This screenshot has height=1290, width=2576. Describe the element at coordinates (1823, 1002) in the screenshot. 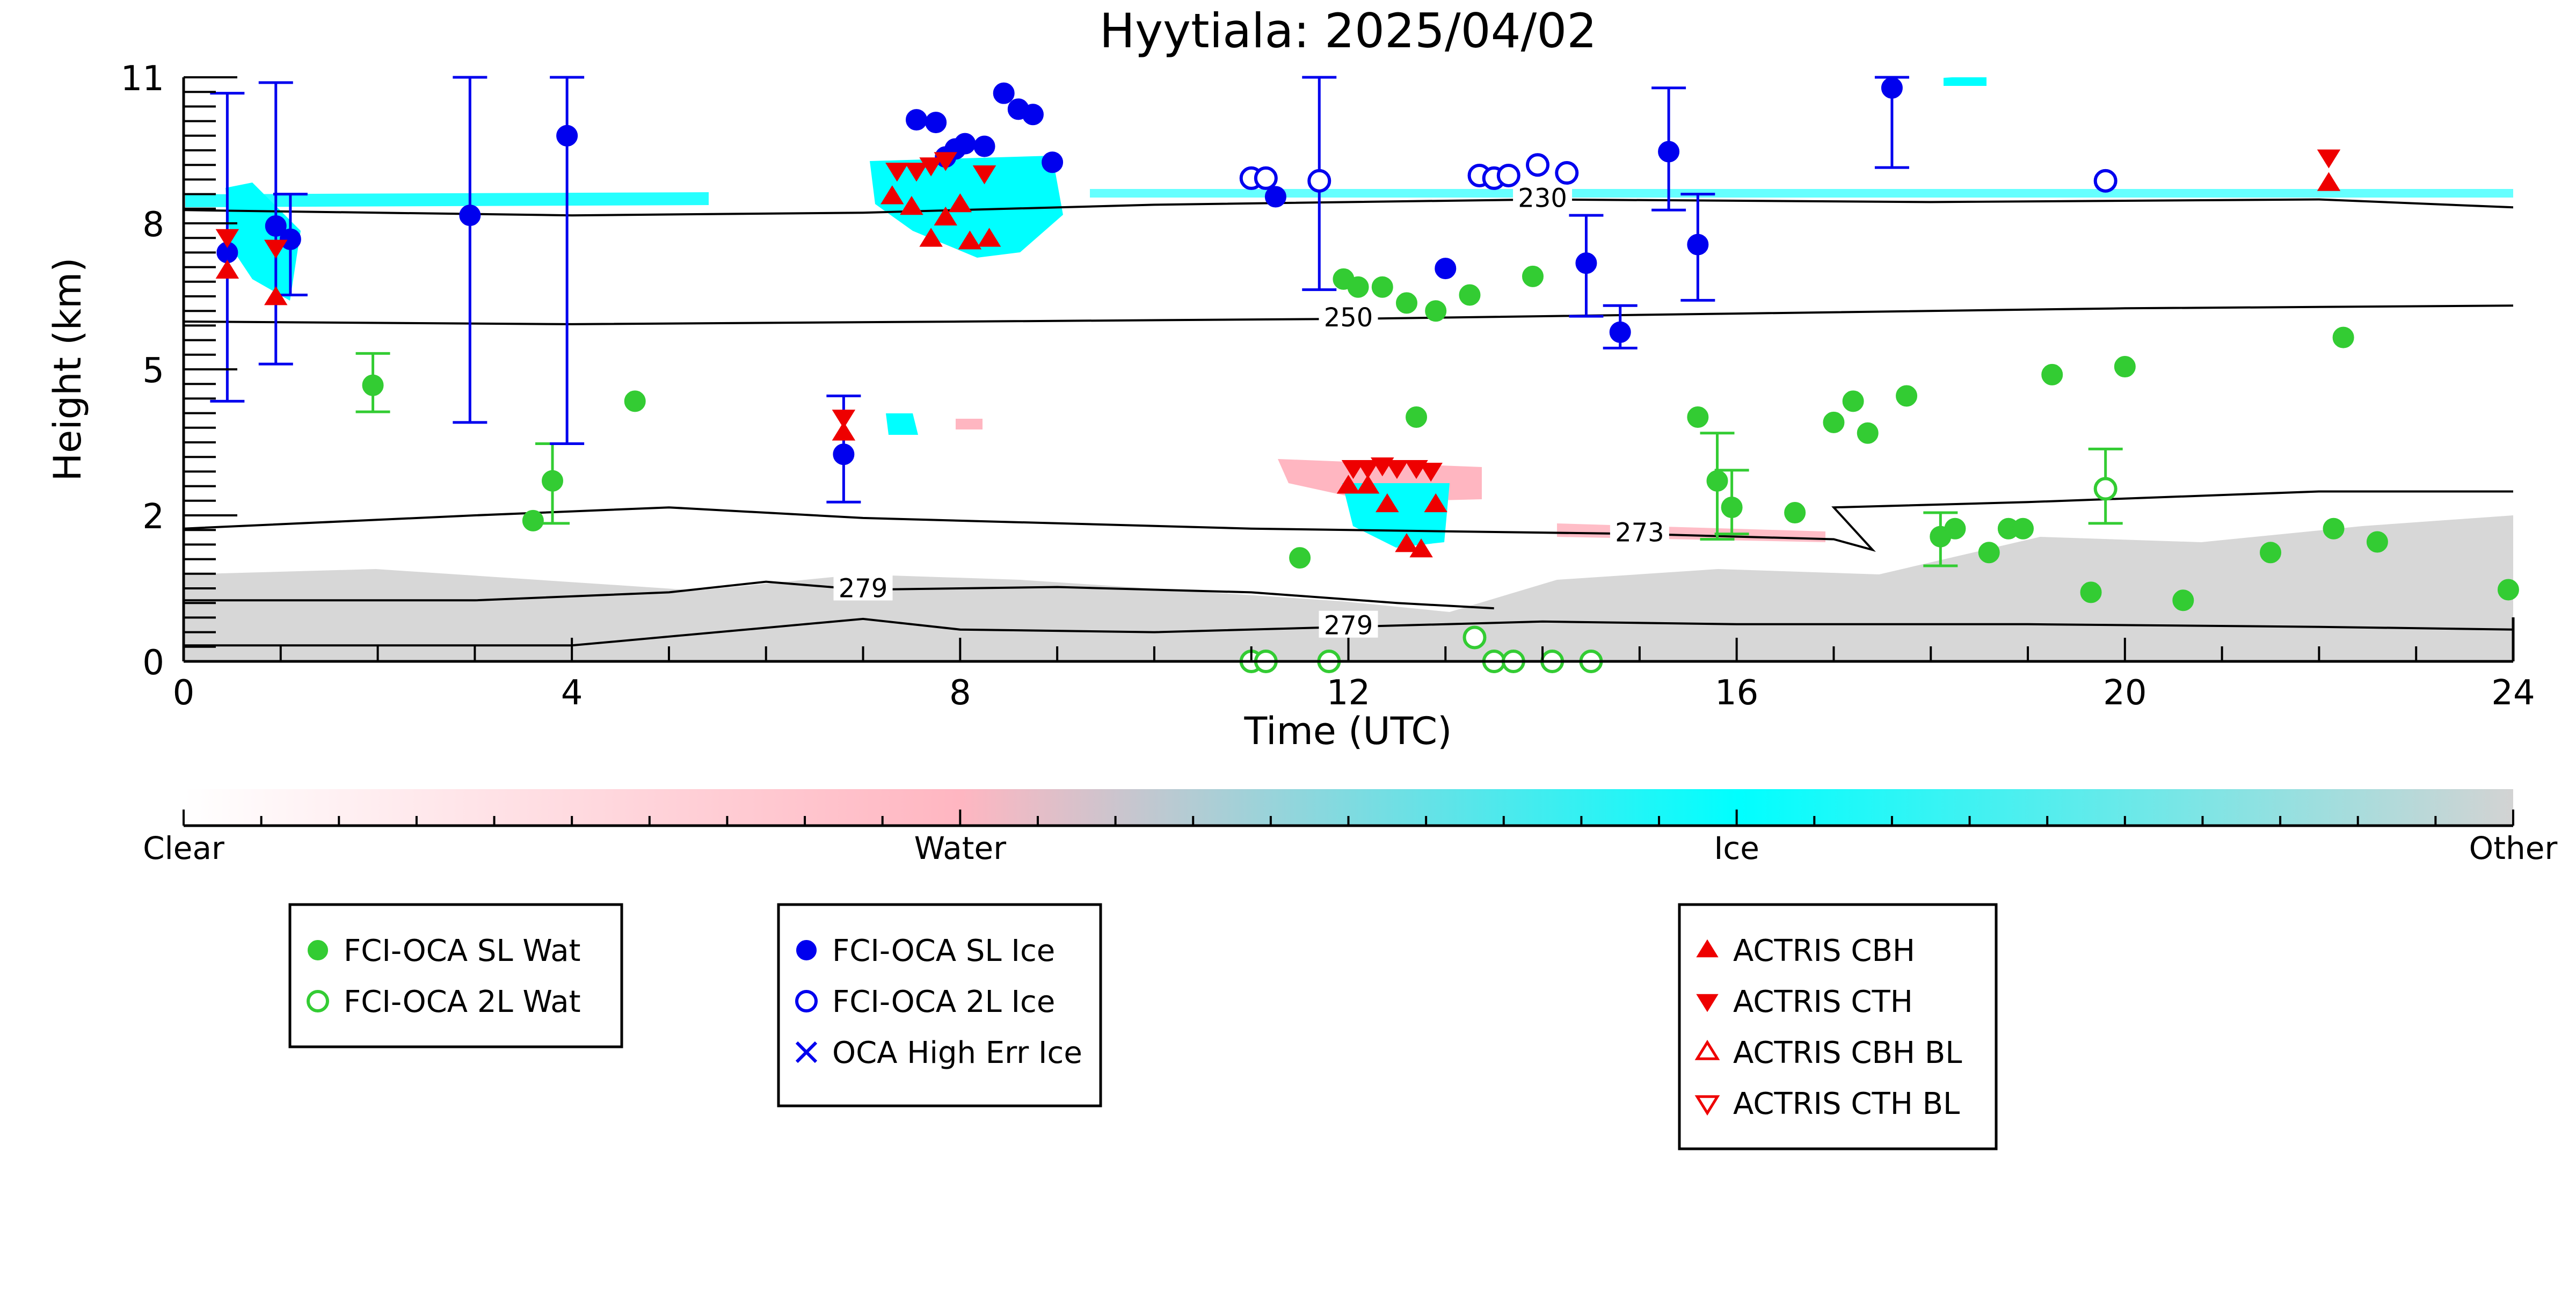

I see `legend-entry-actris-cth: ACTRIS CTH` at that location.